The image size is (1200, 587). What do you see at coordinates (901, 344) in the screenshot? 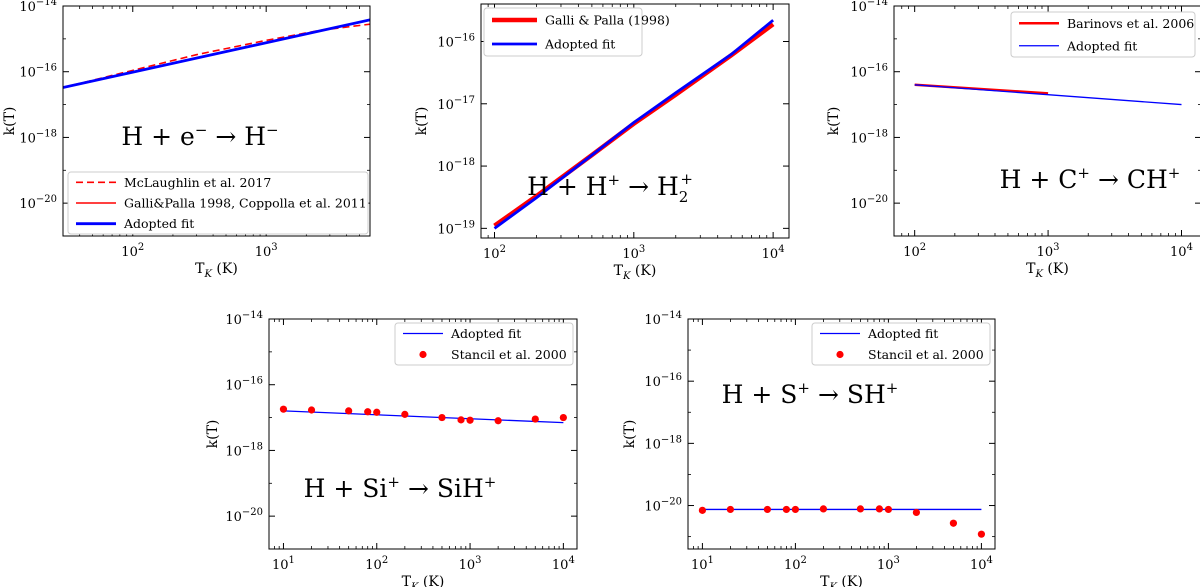
I see `legend: Adopted fit Stancil et al. 2000` at bounding box center [901, 344].